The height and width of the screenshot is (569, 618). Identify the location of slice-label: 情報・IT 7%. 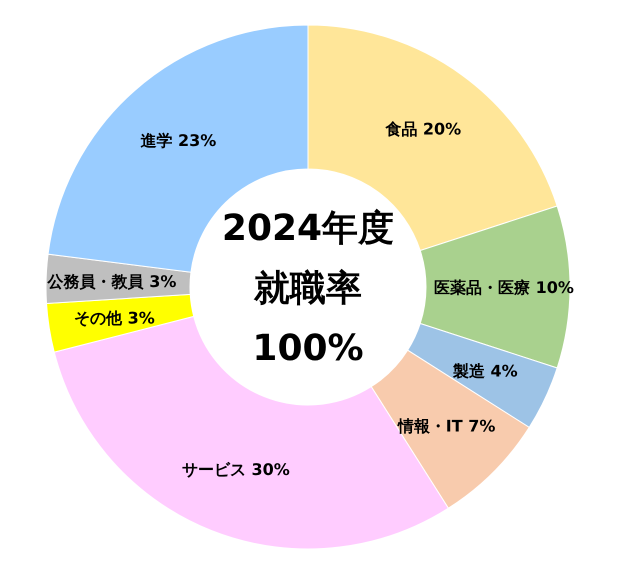
(446, 426).